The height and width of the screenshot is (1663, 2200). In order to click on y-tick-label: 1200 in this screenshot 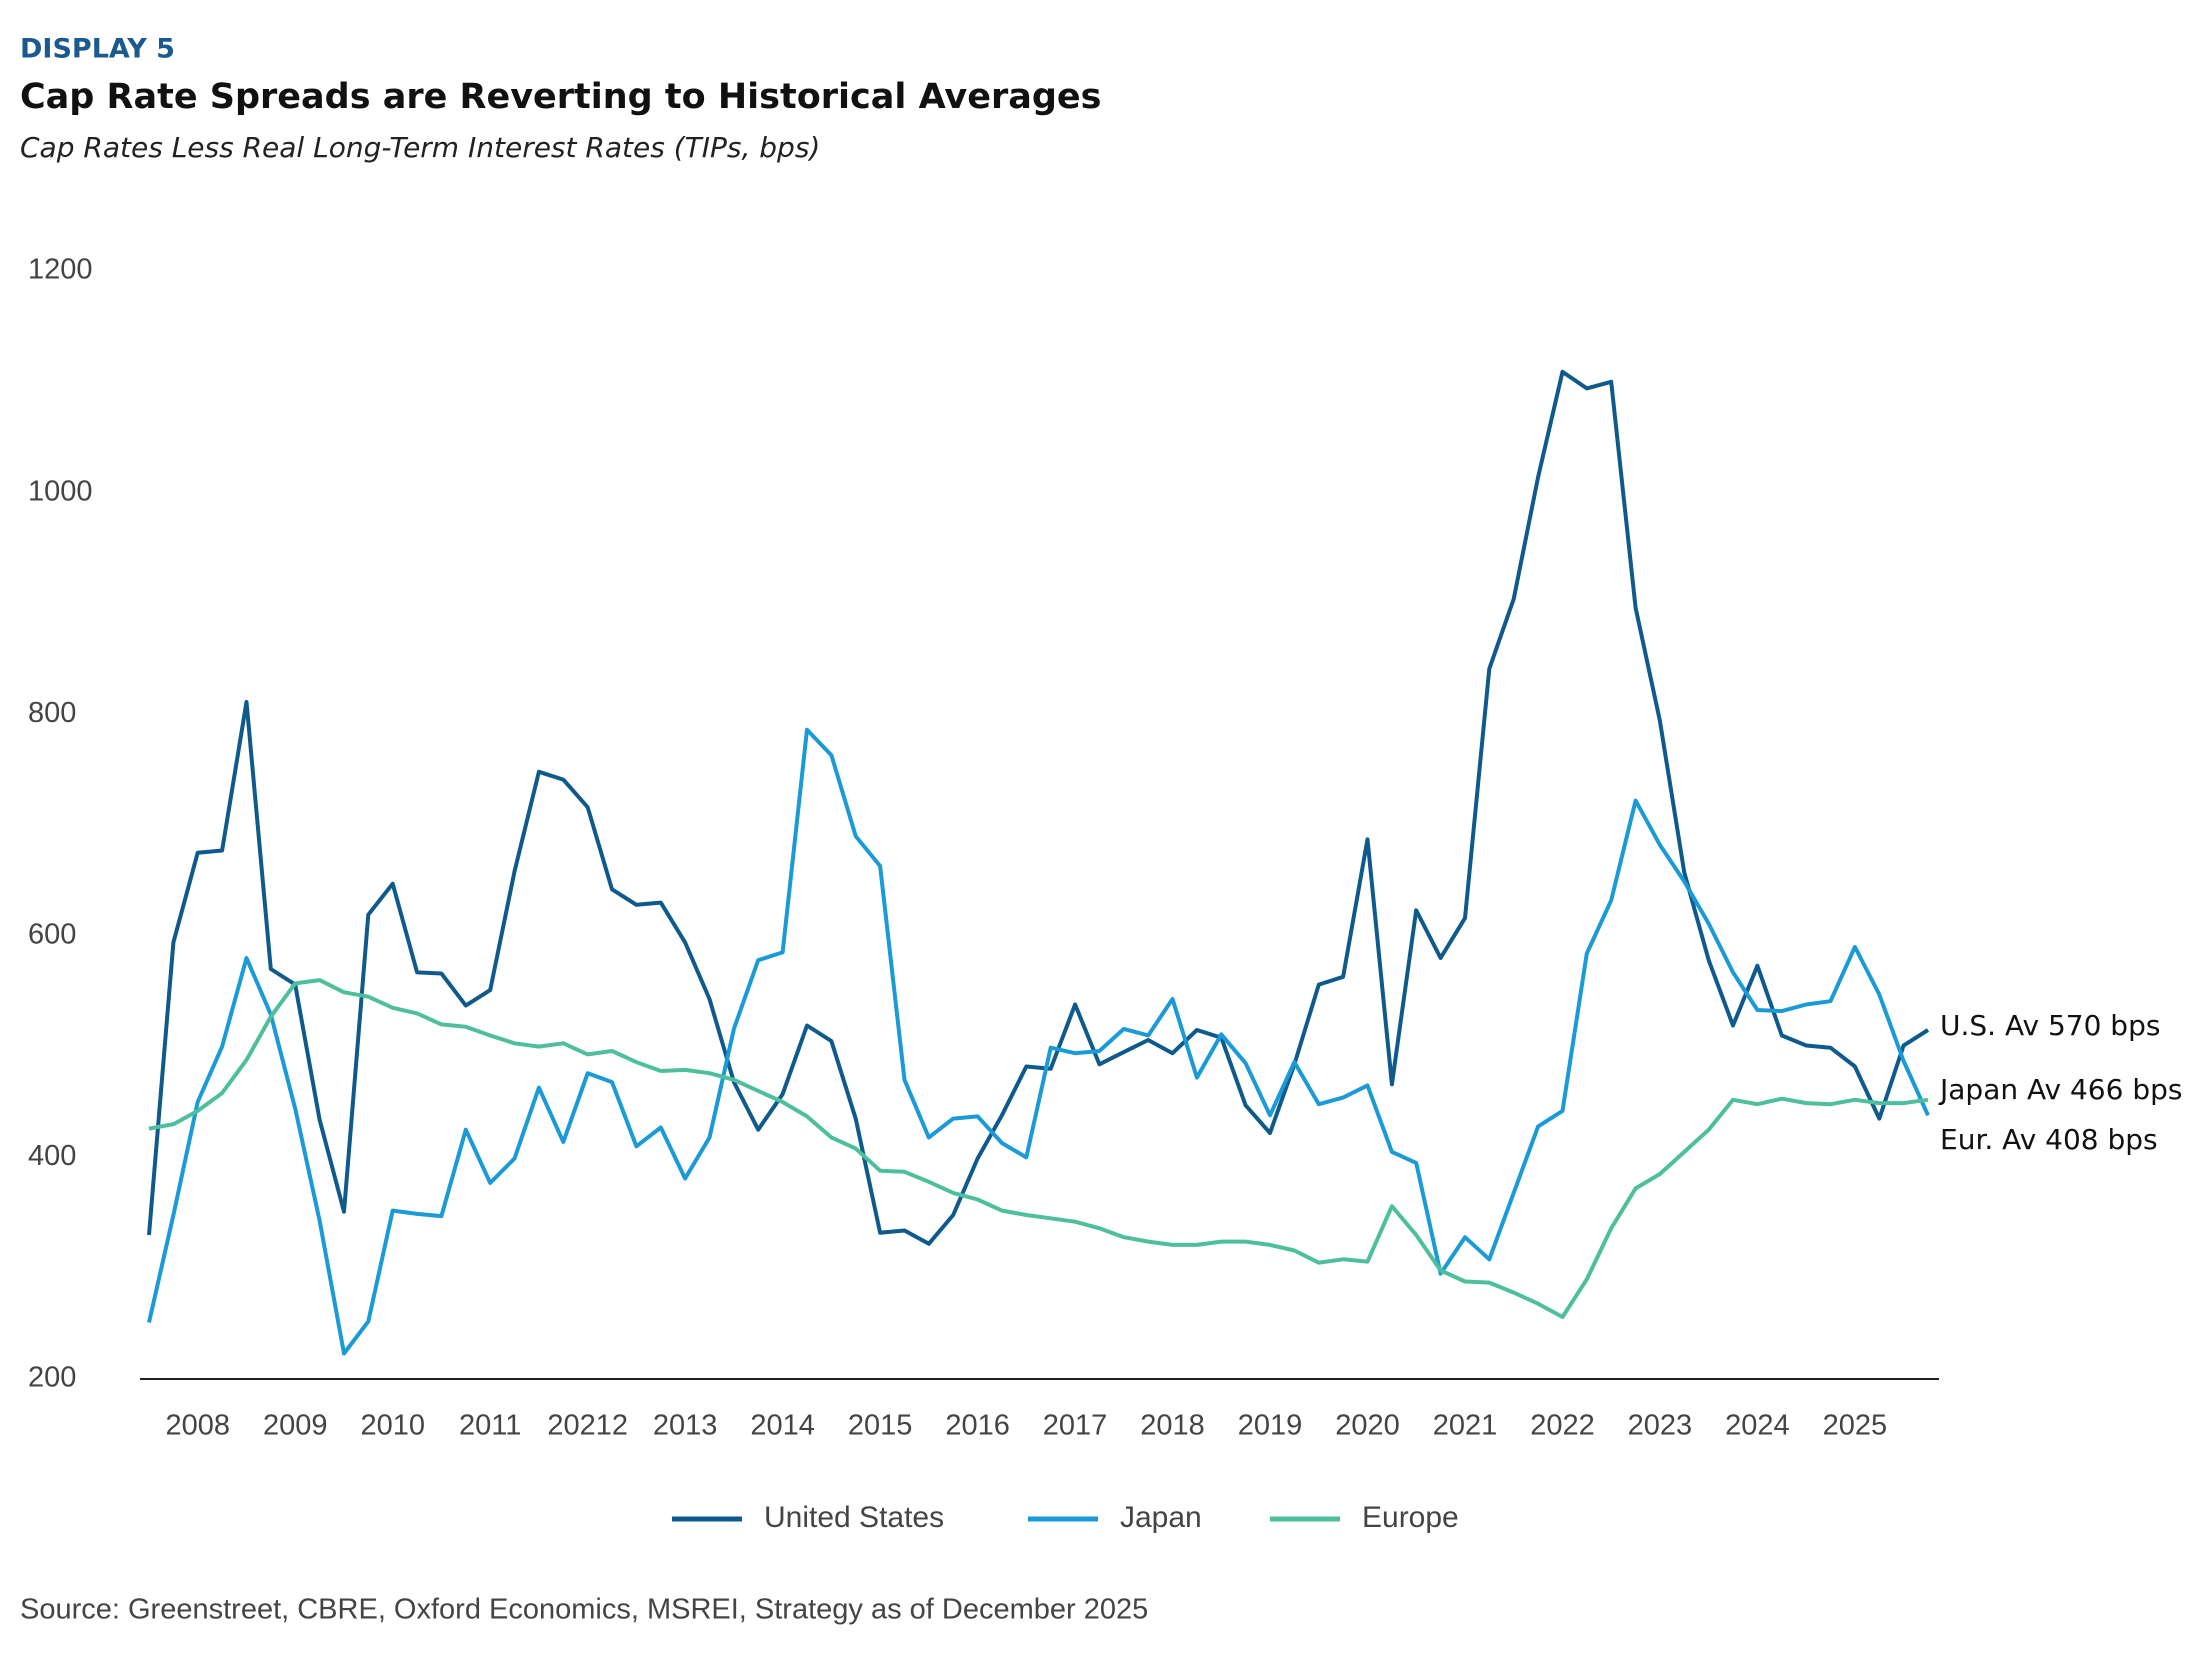, I will do `click(60, 270)`.